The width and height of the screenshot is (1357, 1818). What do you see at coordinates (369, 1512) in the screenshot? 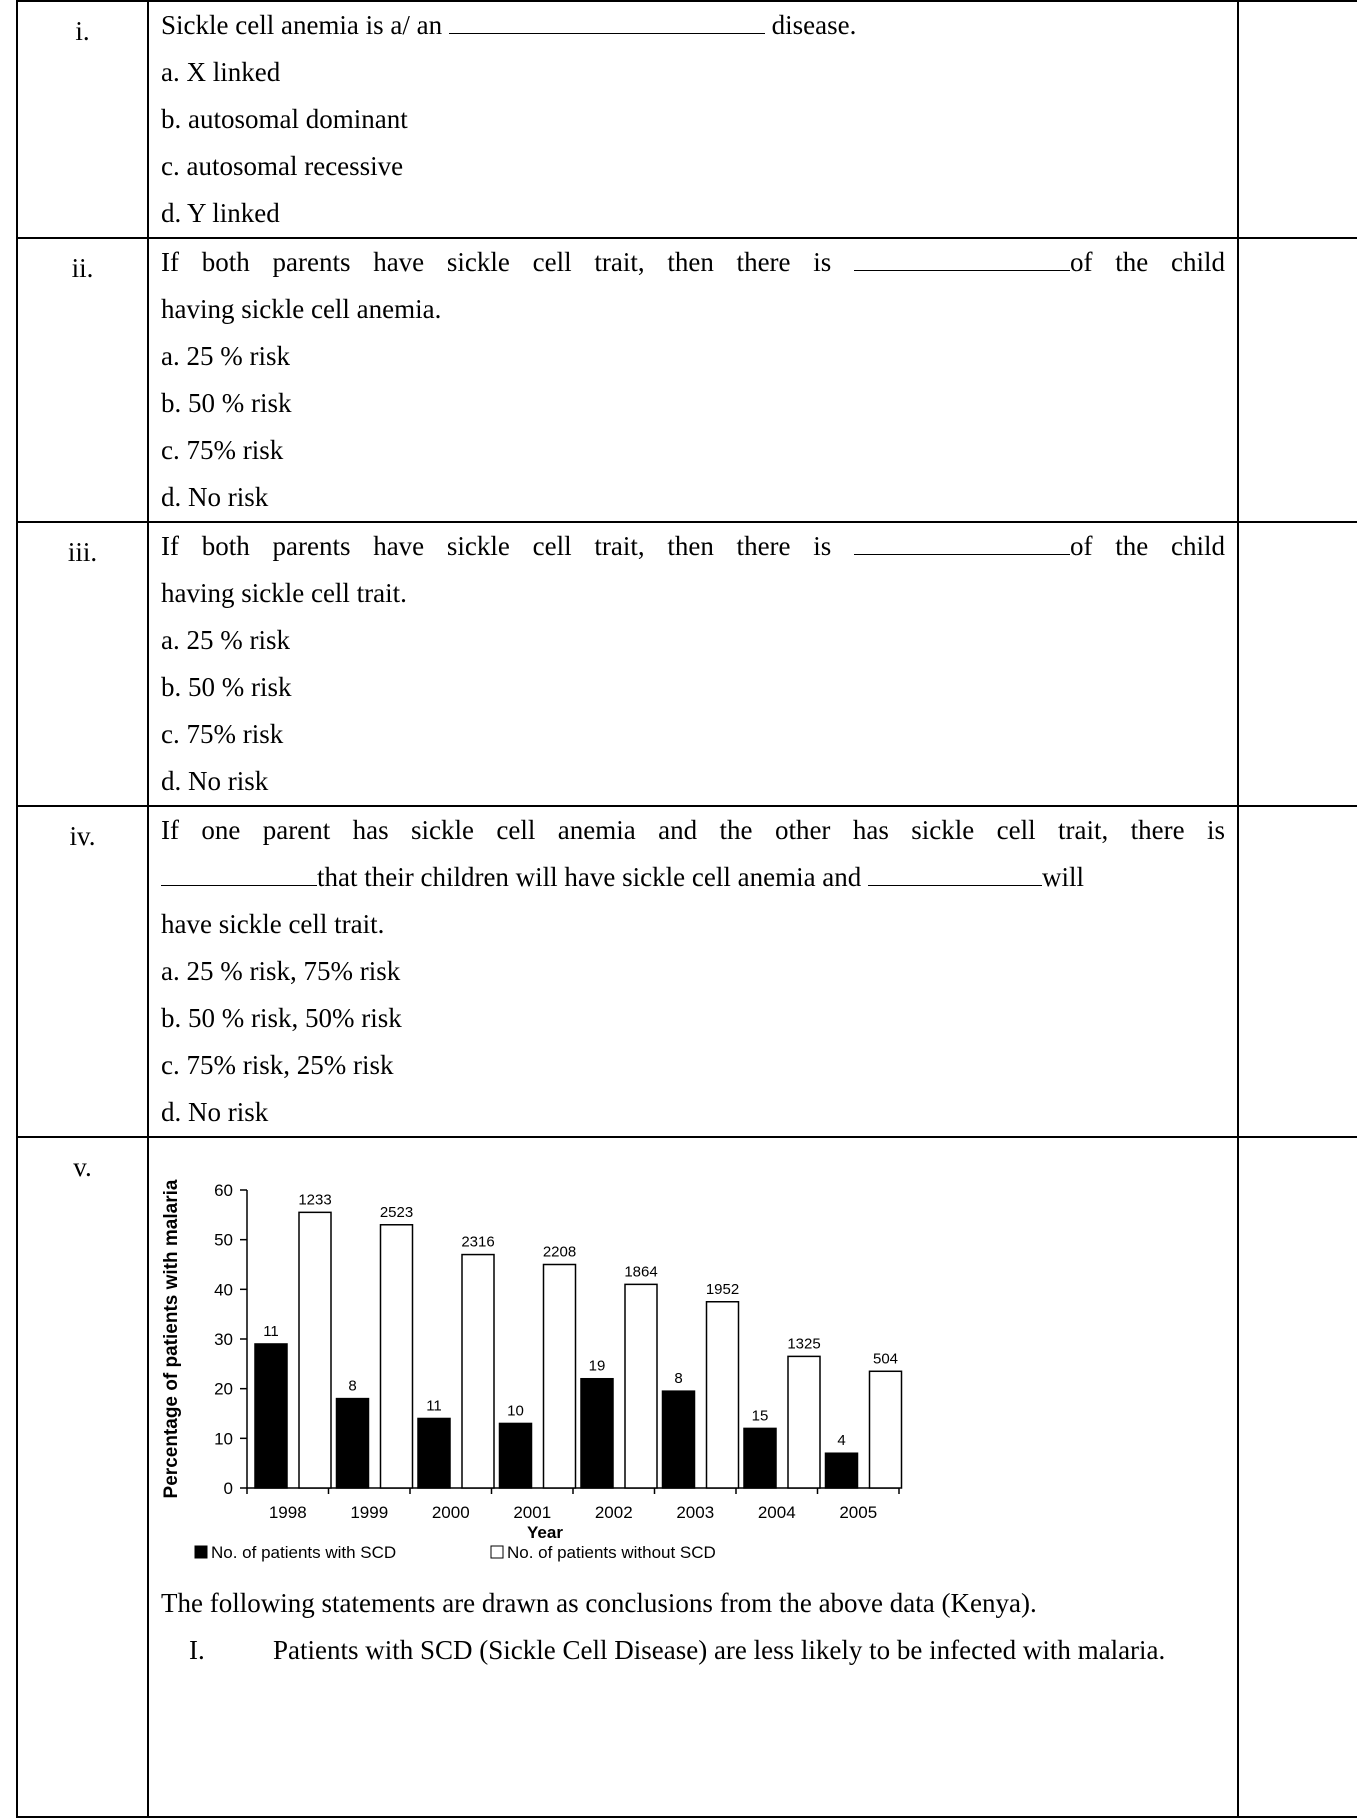
I see `x-tick-label: 1999` at bounding box center [369, 1512].